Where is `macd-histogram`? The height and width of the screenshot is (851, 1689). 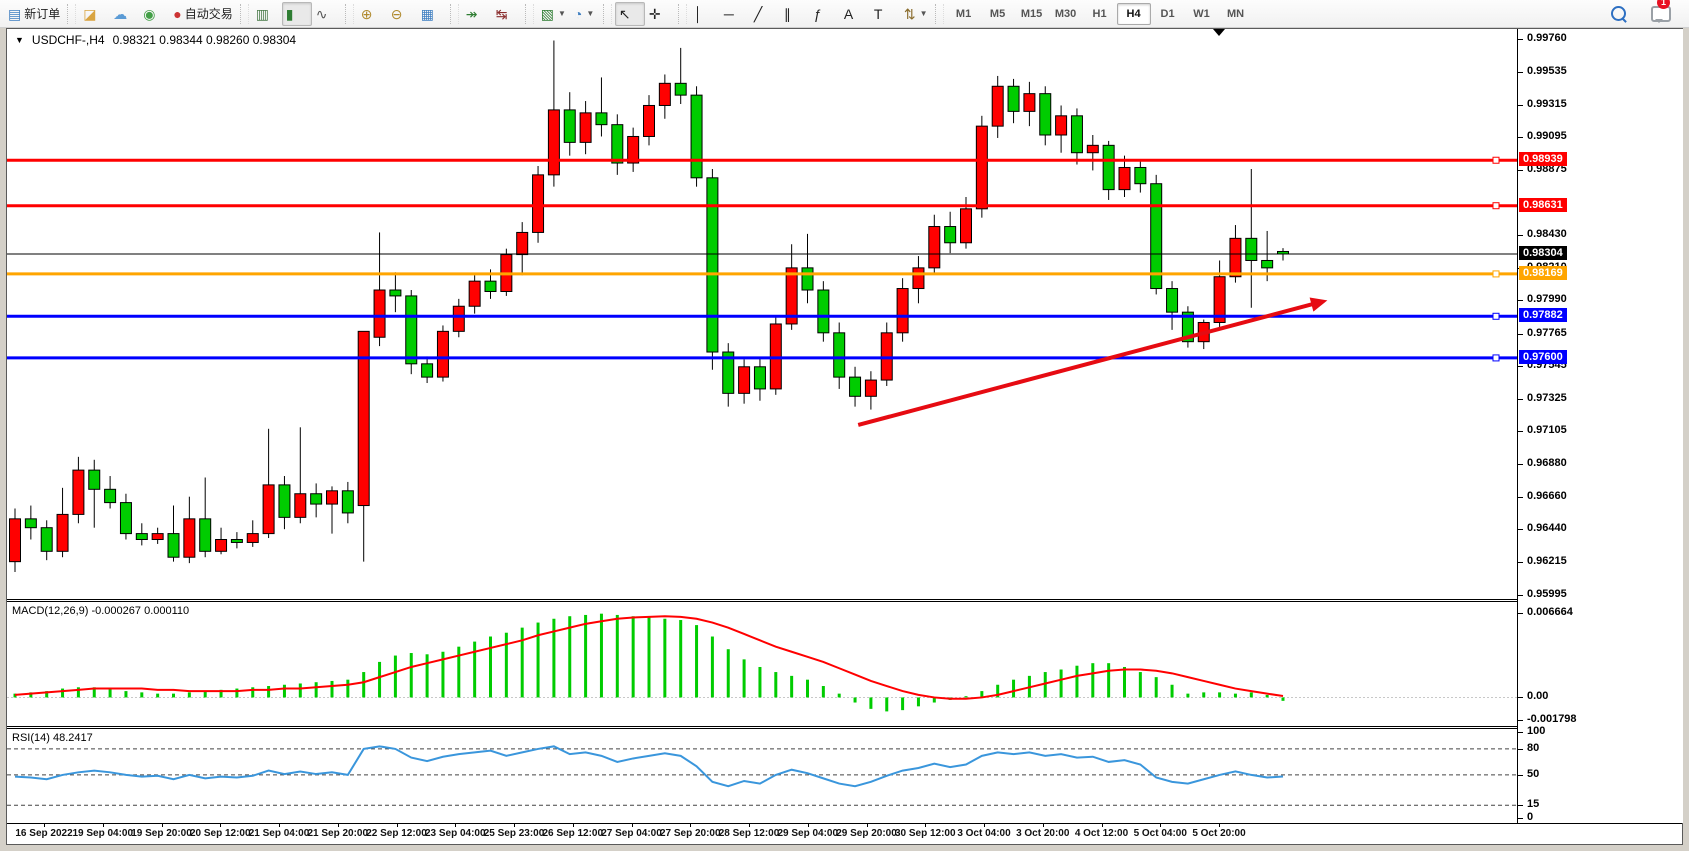 macd-histogram is located at coordinates (649, 662).